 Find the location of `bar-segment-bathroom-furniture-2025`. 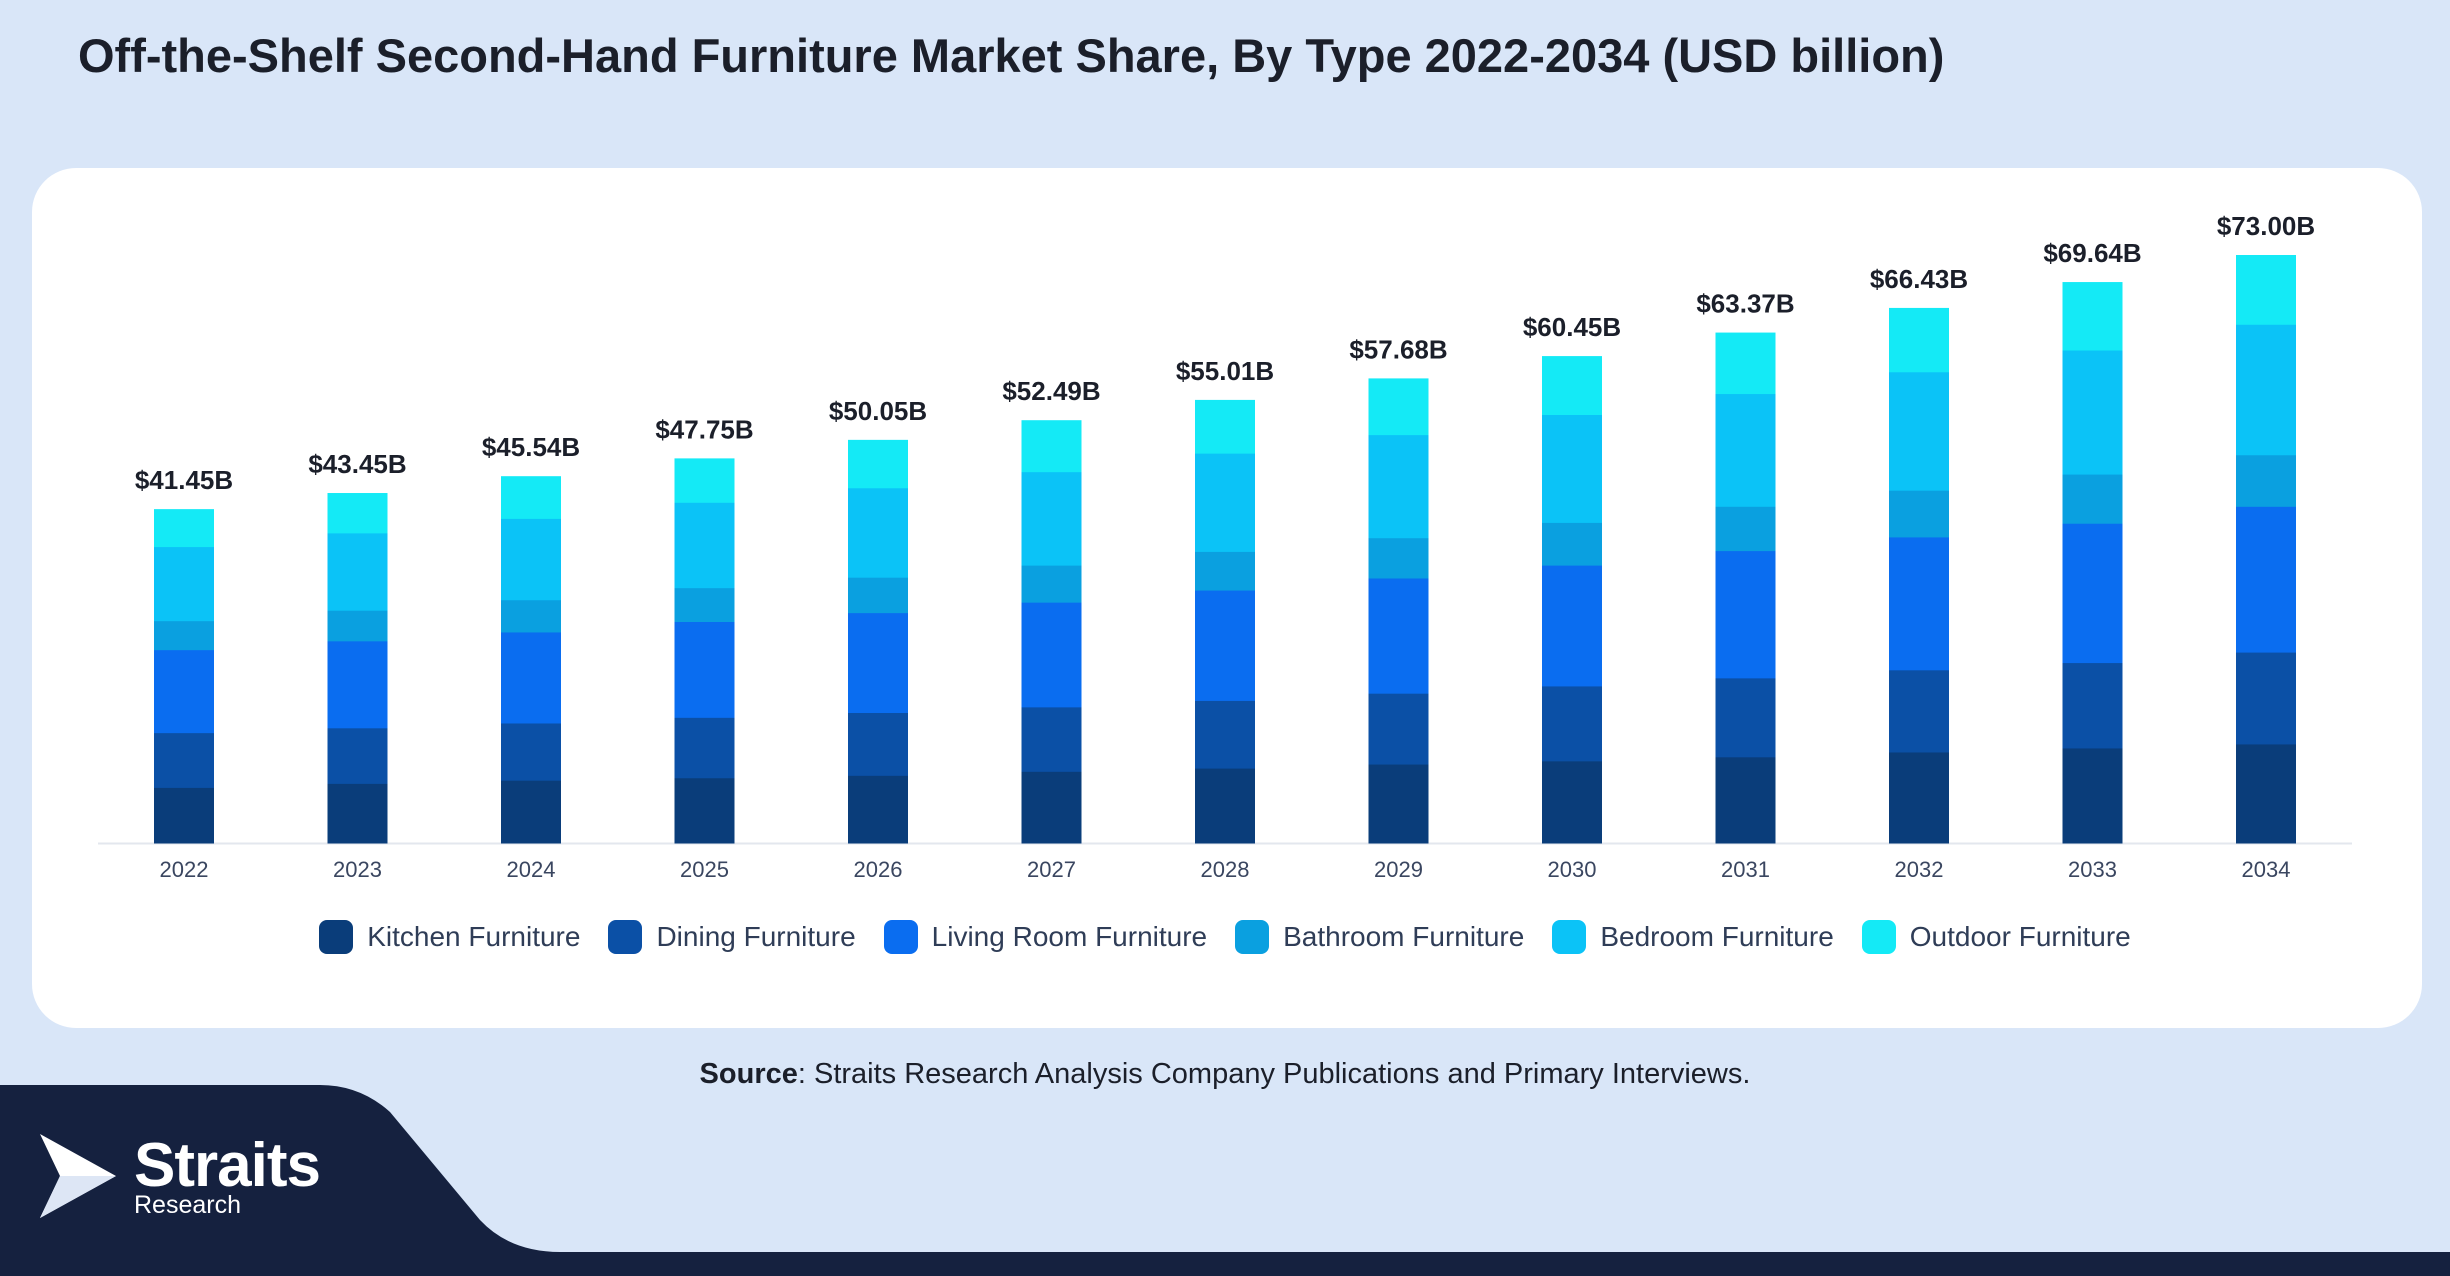

bar-segment-bathroom-furniture-2025 is located at coordinates (704, 604).